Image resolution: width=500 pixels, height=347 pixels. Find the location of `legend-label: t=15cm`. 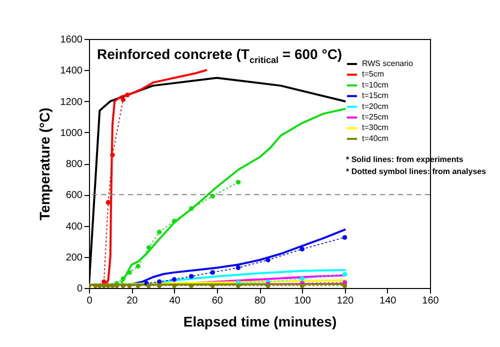

legend-label: t=15cm is located at coordinates (375, 95).